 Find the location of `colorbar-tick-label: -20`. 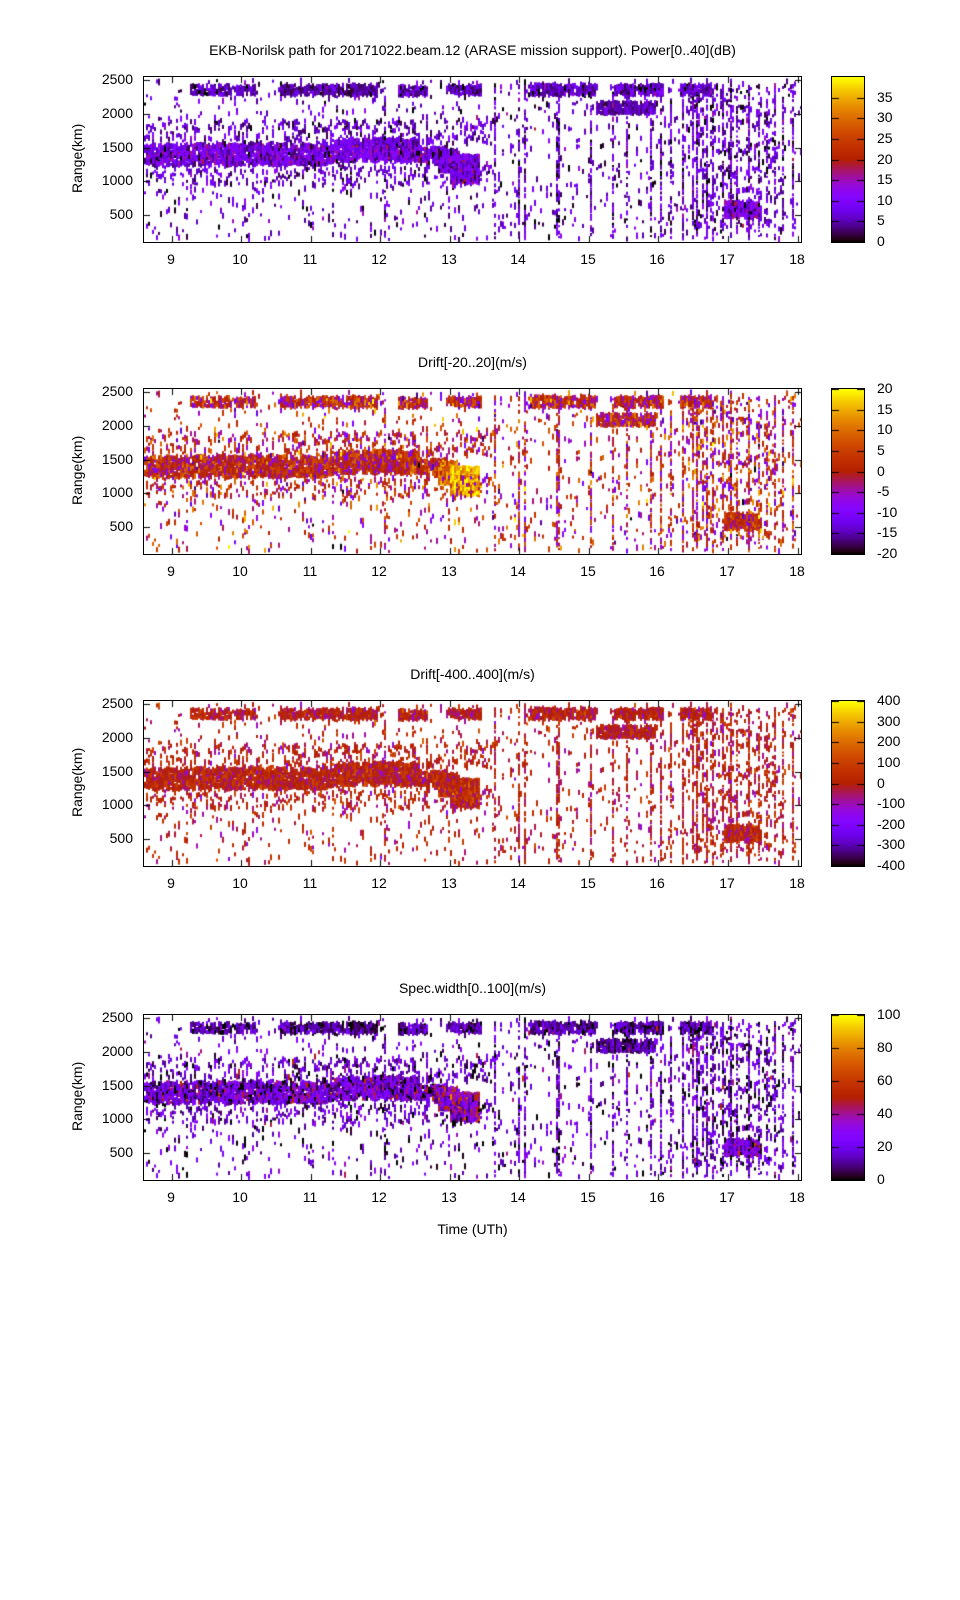

colorbar-tick-label: -20 is located at coordinates (887, 553).